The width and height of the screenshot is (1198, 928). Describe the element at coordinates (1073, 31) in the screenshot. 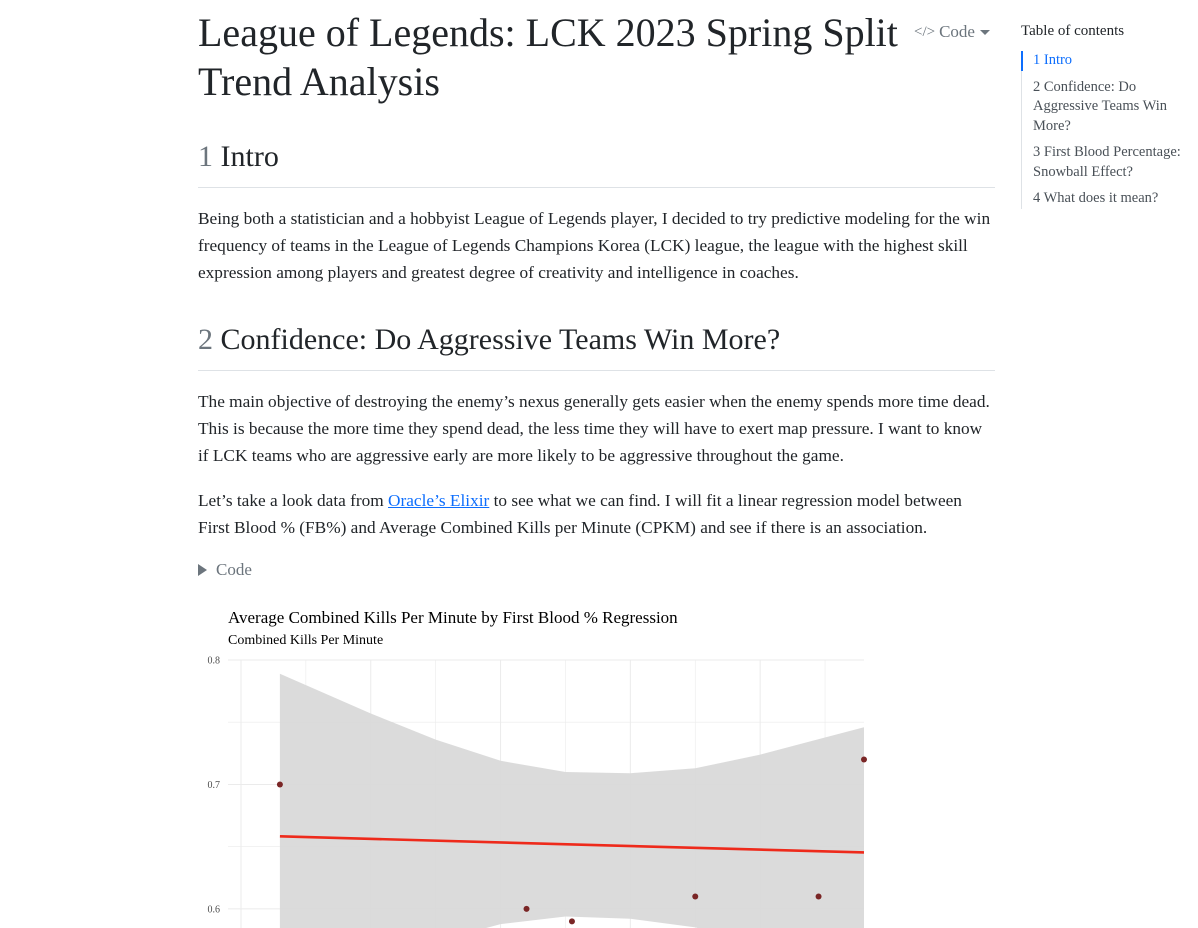

I see `toc-title: Table of contents` at that location.